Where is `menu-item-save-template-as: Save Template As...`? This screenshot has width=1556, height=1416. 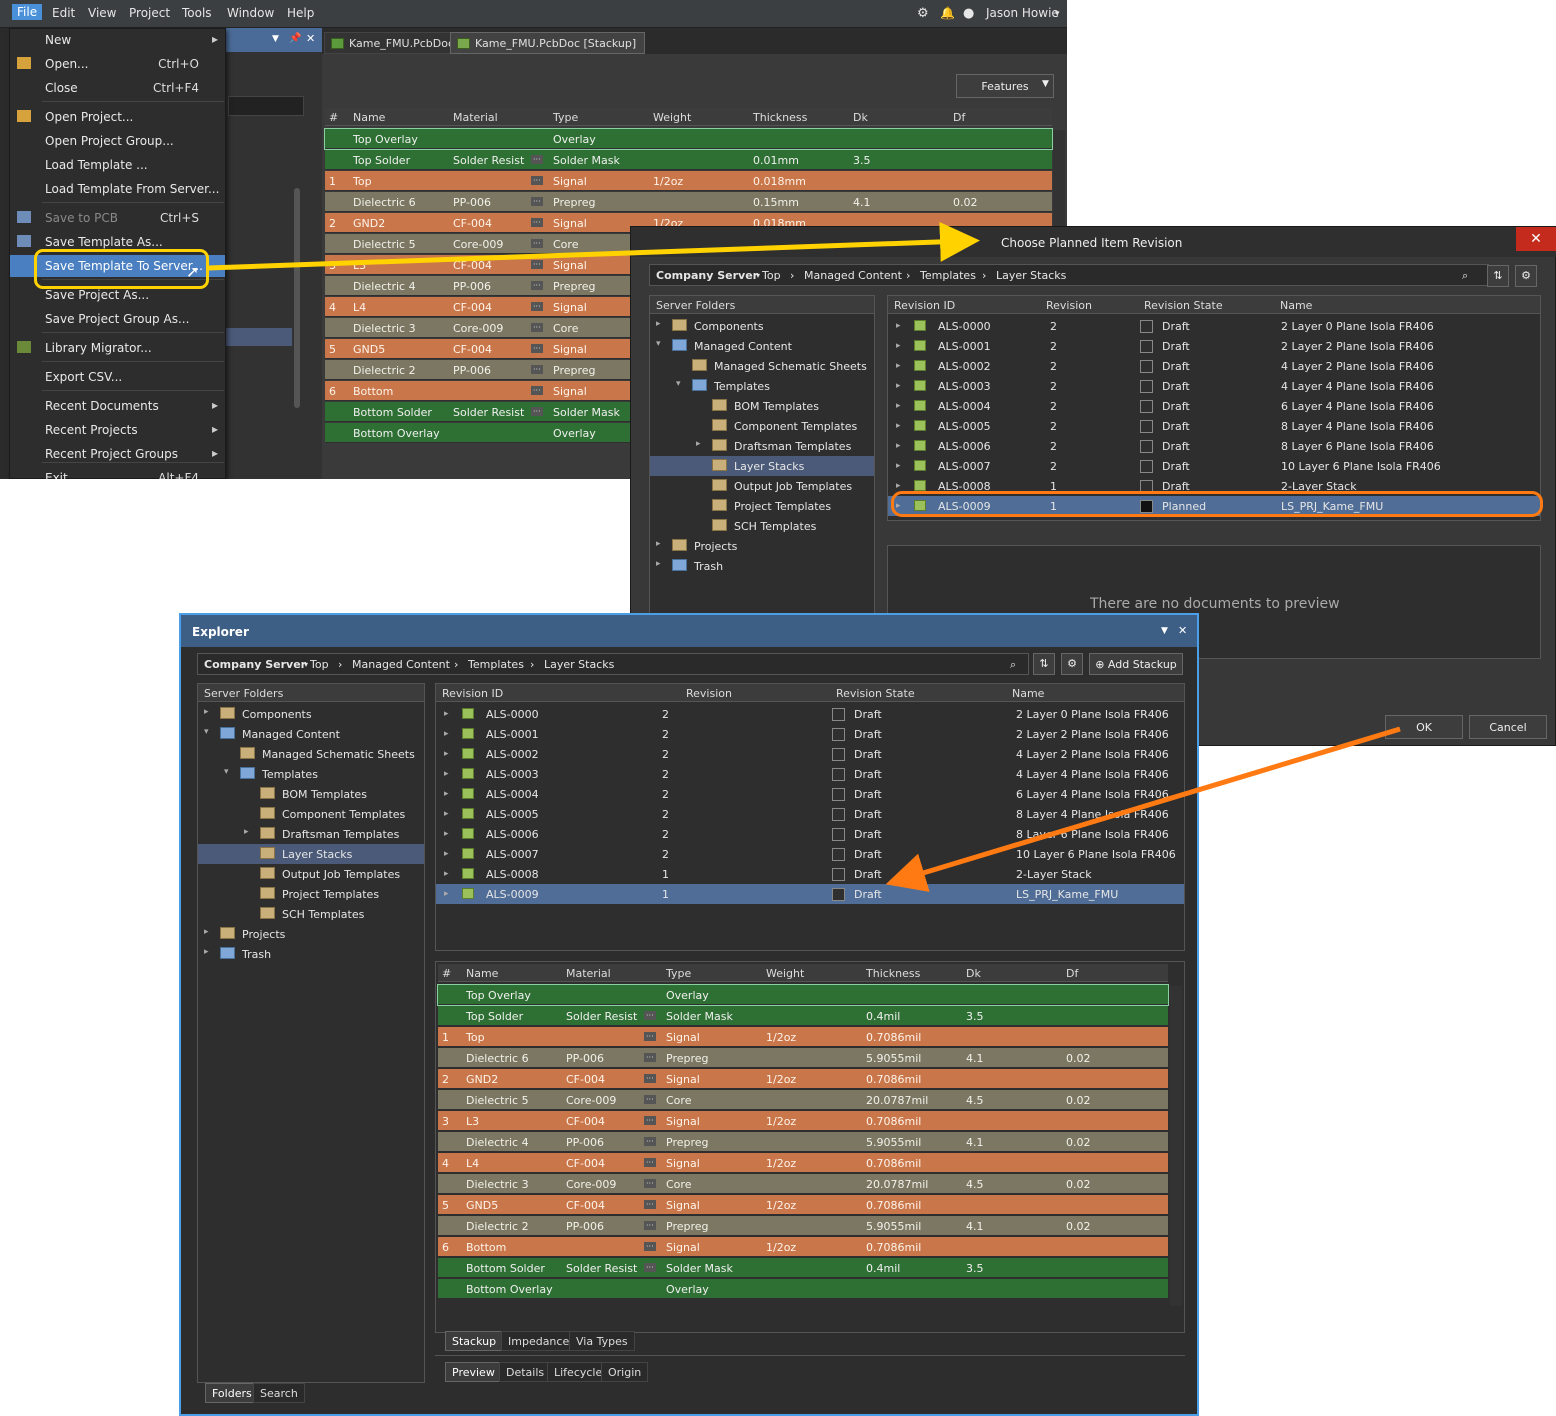 menu-item-save-template-as: Save Template As... is located at coordinates (117, 242).